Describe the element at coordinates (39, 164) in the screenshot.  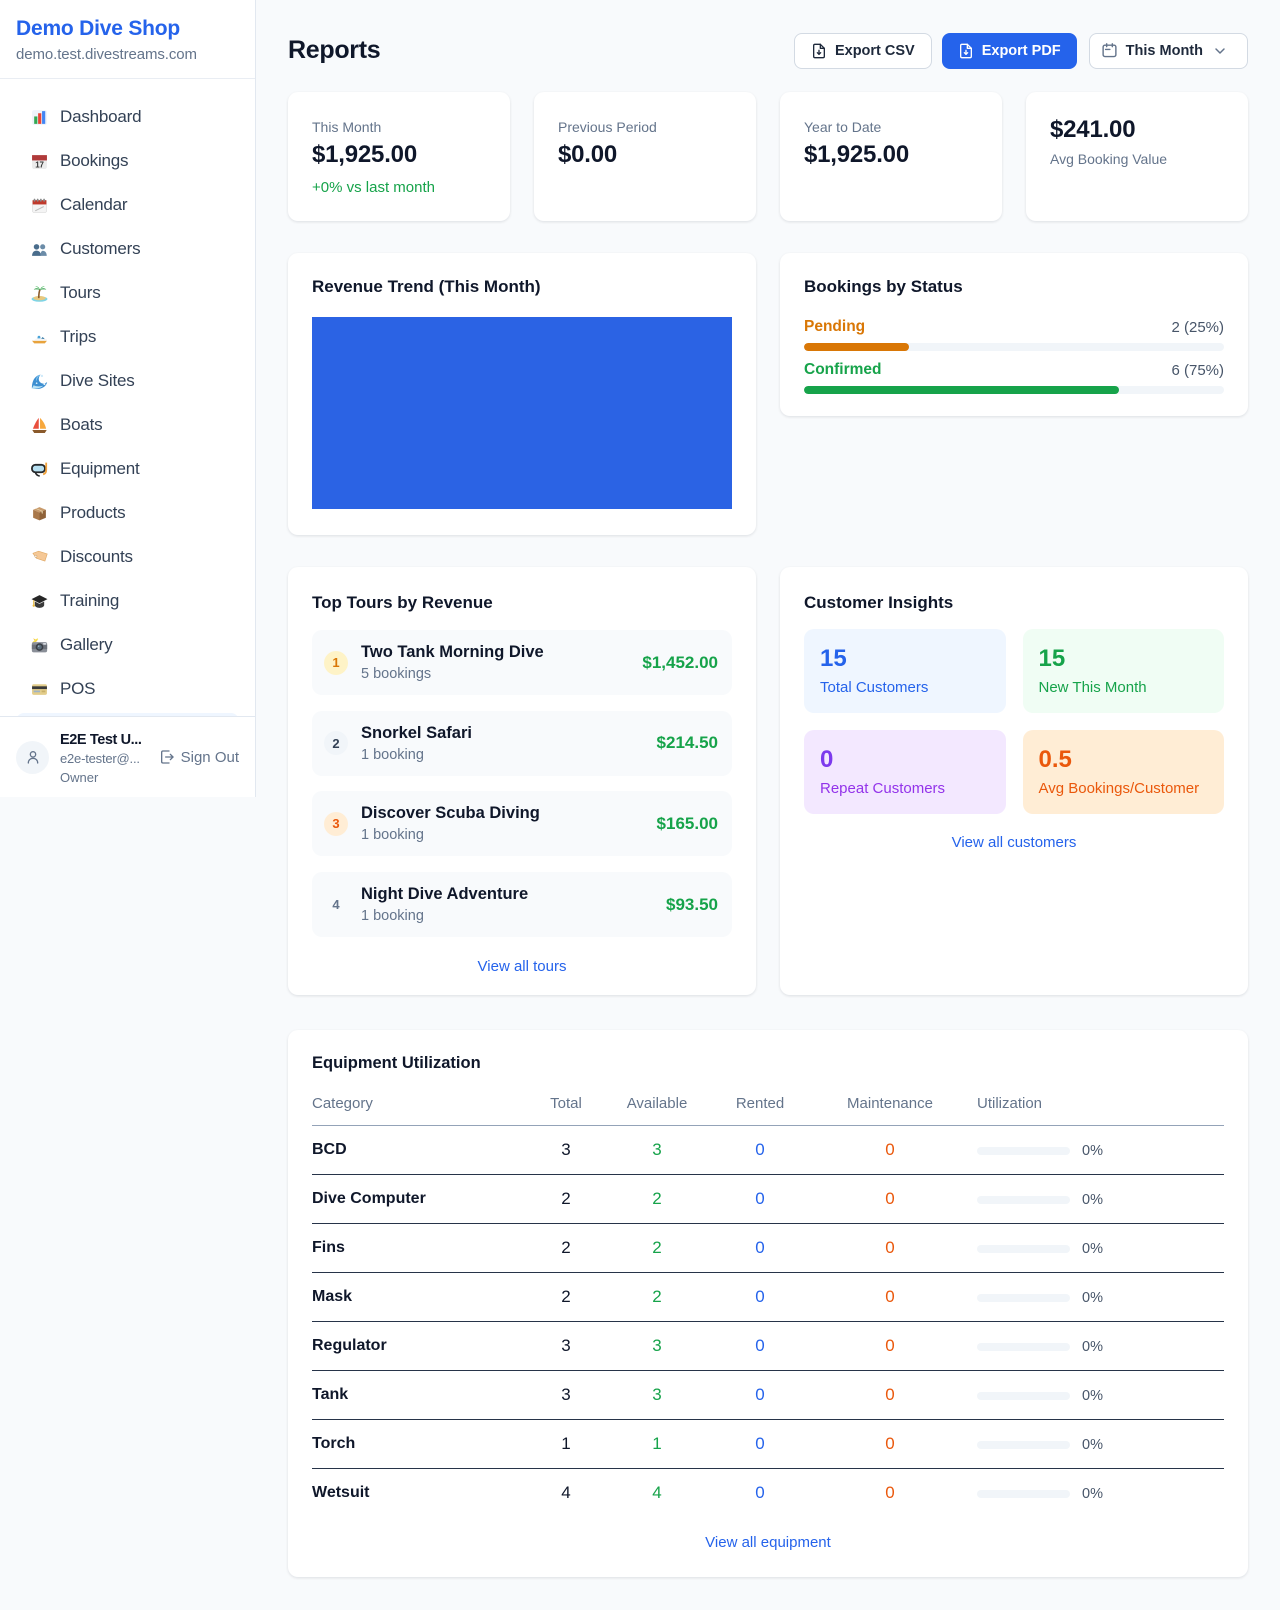
I see `svg-text: 17` at that location.